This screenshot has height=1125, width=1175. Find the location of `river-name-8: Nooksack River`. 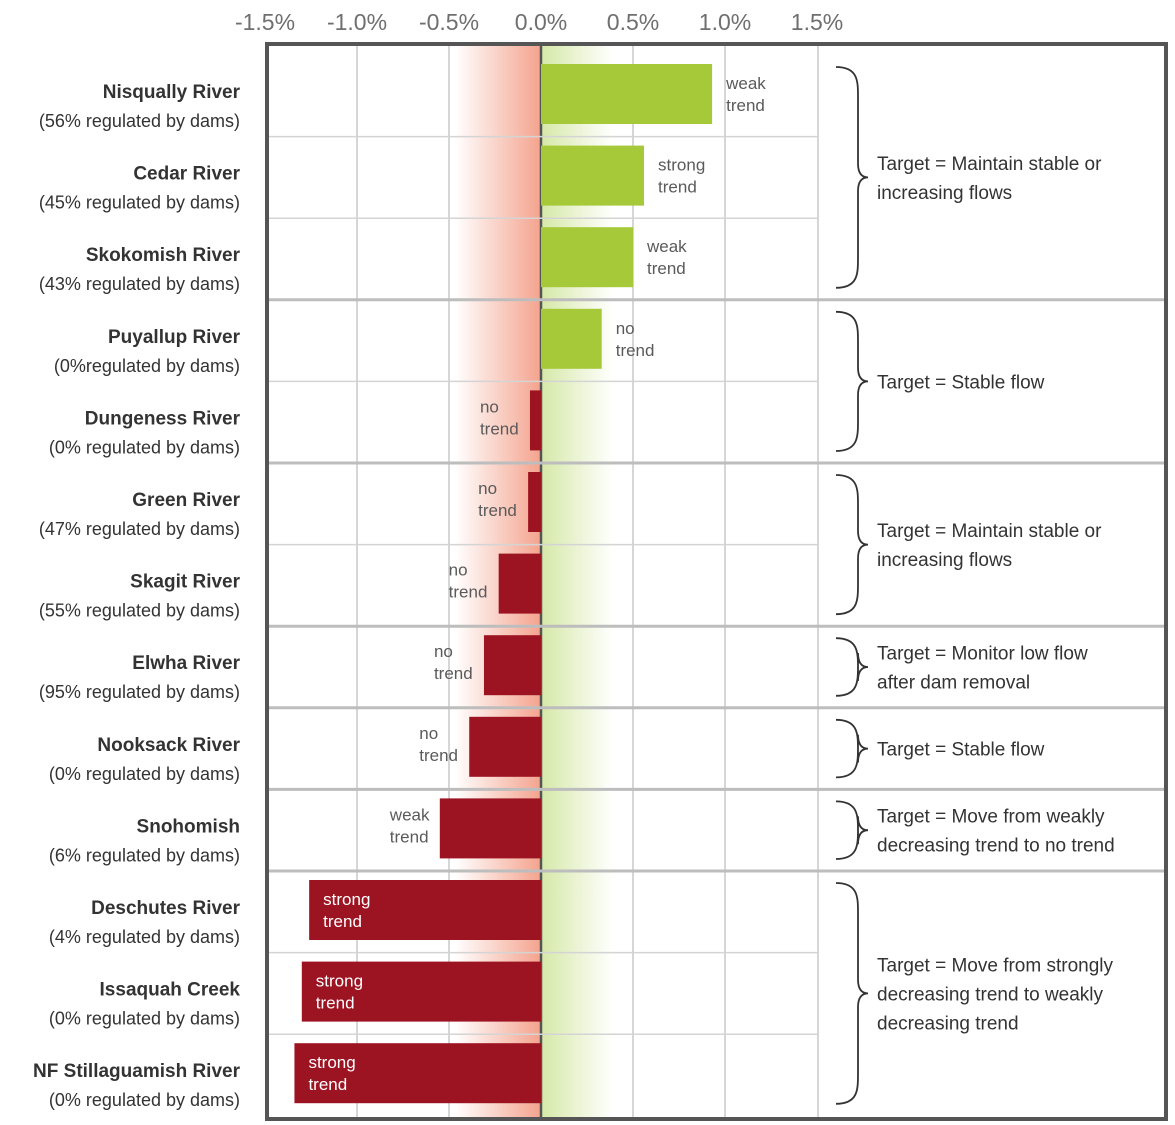

river-name-8: Nooksack River is located at coordinates (168, 745).